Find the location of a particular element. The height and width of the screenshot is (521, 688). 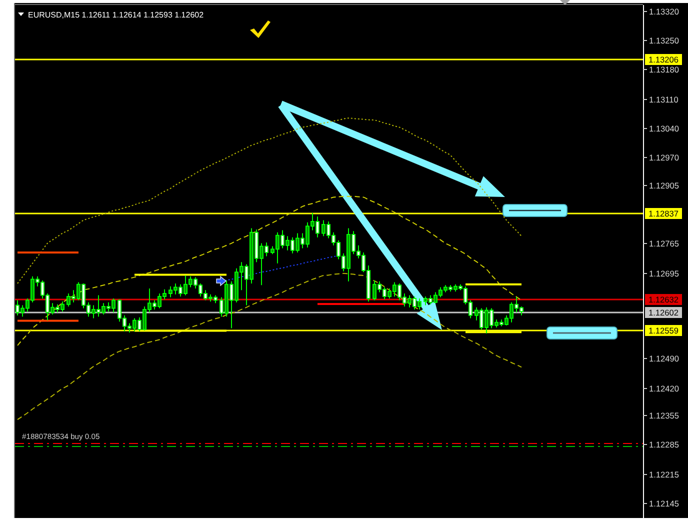

ref-line-label: 1.12602 is located at coordinates (663, 312).